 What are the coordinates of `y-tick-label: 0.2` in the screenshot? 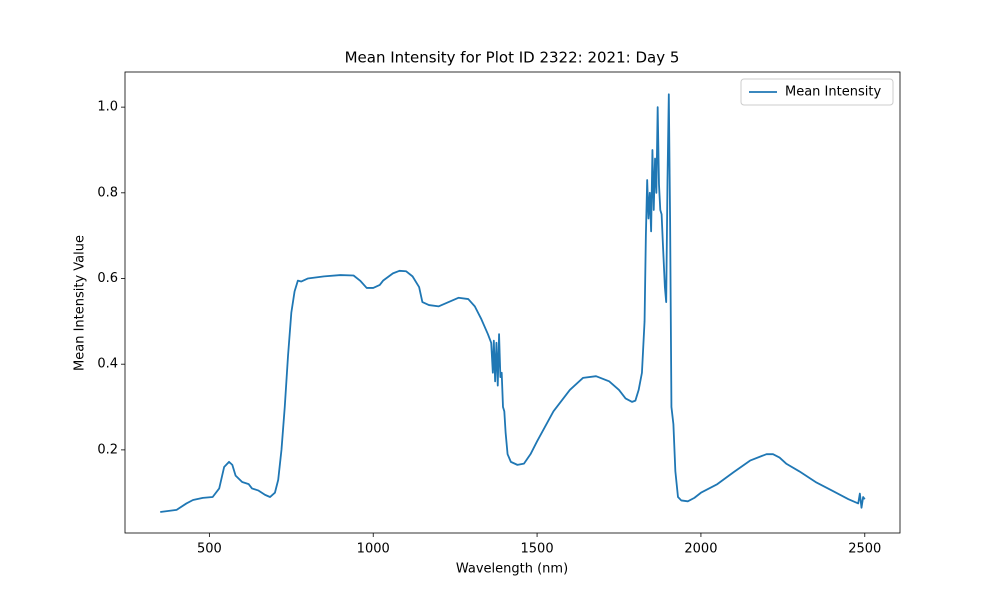 It's located at (107, 449).